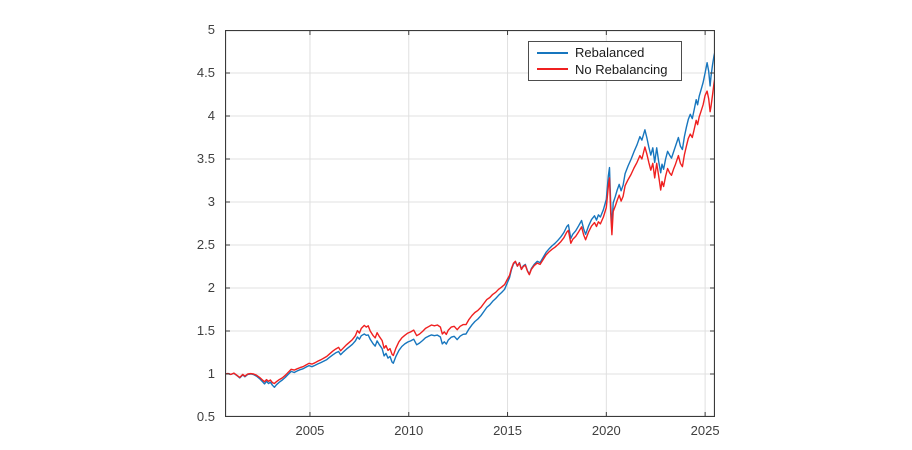 Image resolution: width=912 pixels, height=450 pixels. What do you see at coordinates (211, 29) in the screenshot?
I see `y-tick-label: 5` at bounding box center [211, 29].